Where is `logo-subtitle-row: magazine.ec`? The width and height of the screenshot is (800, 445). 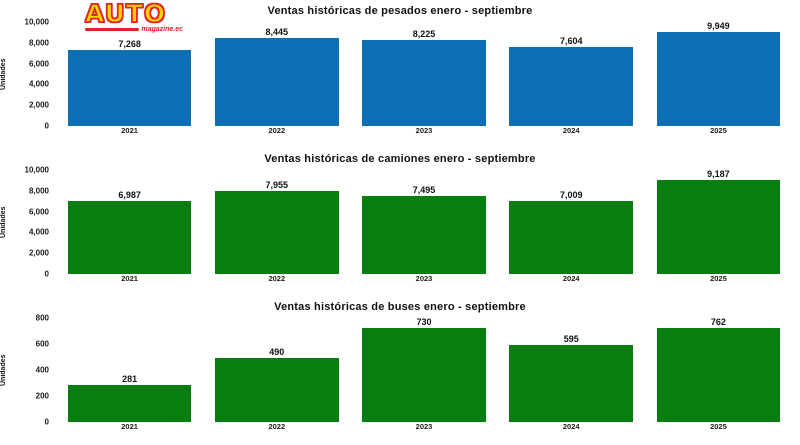
logo-subtitle-row: magazine.ec is located at coordinates (134, 29).